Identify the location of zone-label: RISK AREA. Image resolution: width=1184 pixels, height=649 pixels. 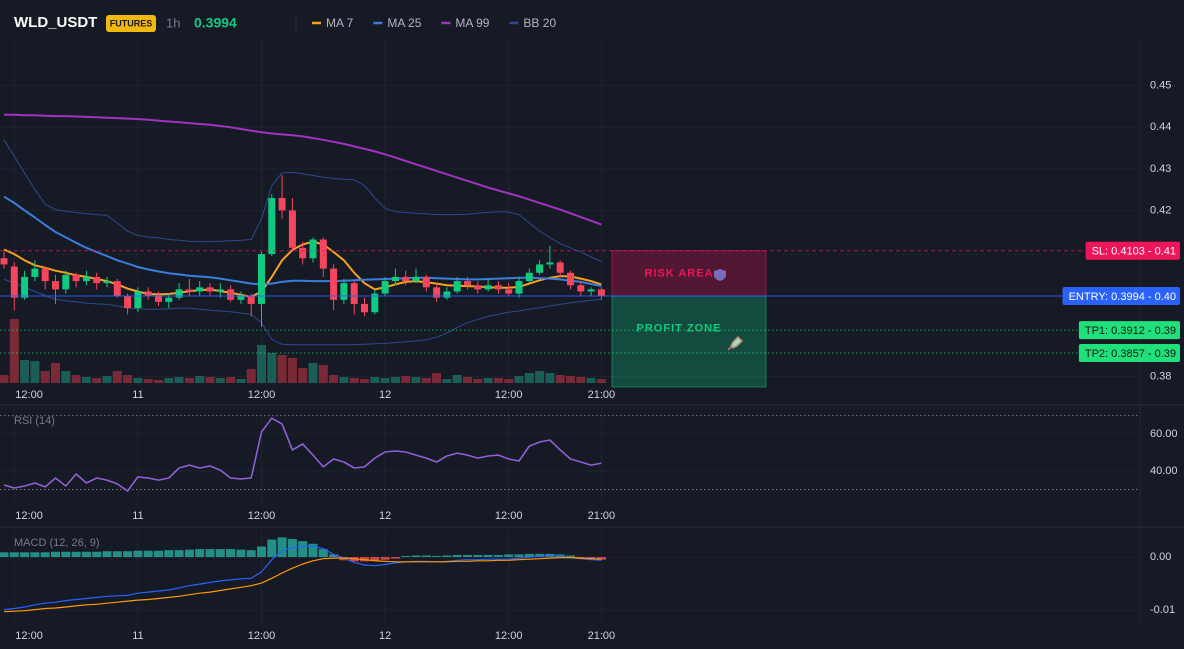
(678, 273).